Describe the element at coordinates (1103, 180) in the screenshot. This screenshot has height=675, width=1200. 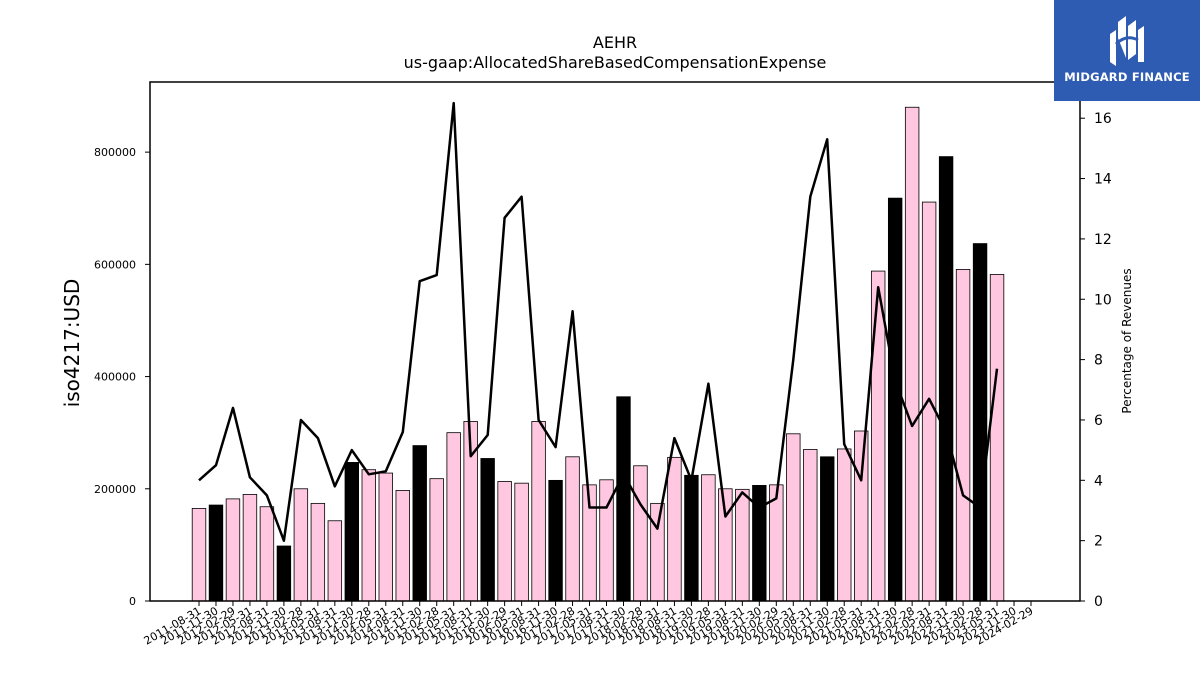
I see `y2-tick-label: 14` at that location.